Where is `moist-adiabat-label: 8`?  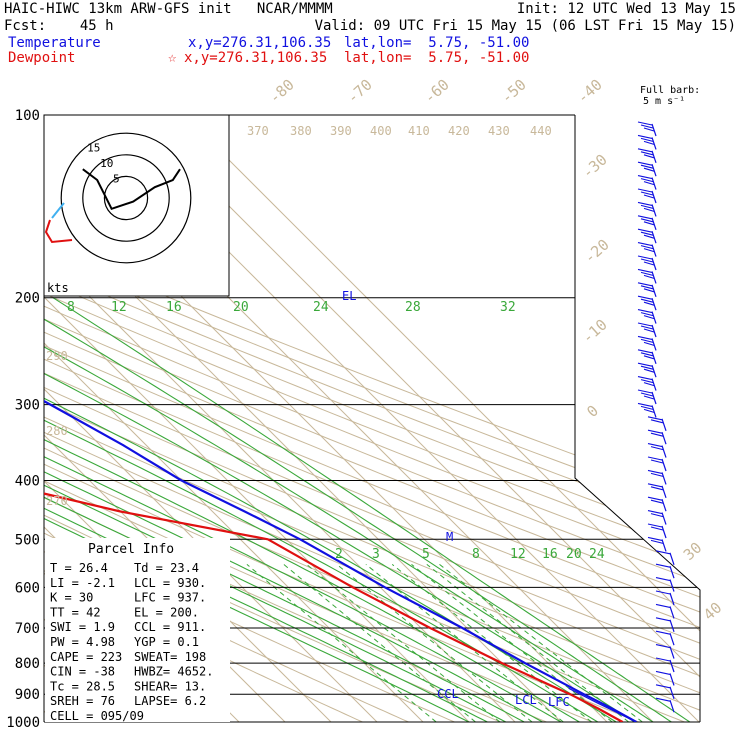
moist-adiabat-label: 8 is located at coordinates (71, 307).